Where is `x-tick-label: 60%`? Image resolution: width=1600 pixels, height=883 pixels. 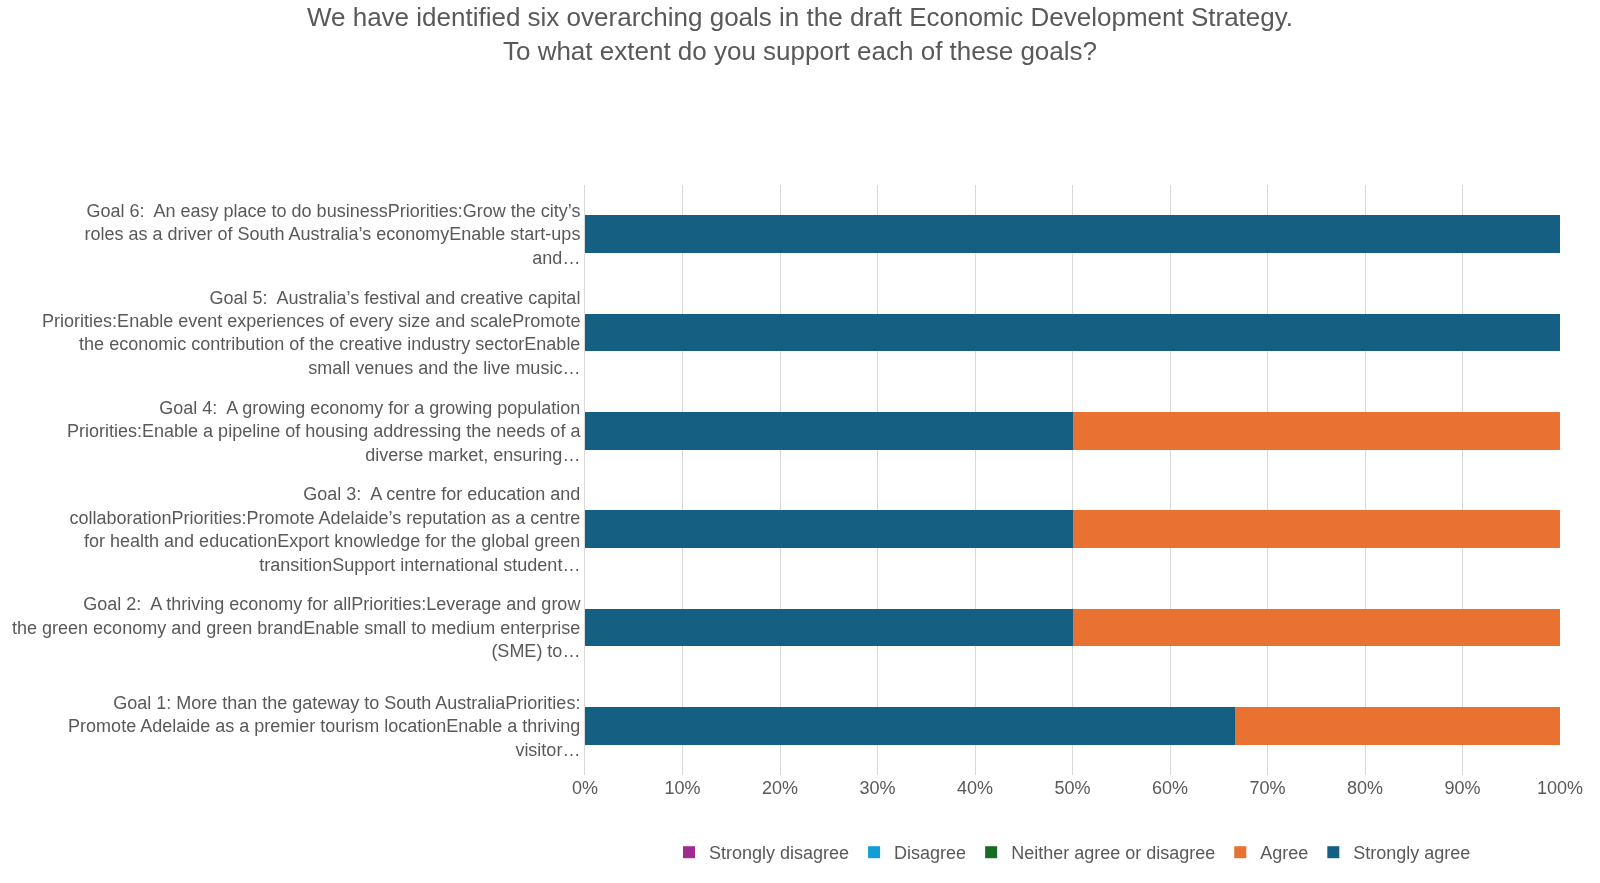
x-tick-label: 60% is located at coordinates (1170, 788).